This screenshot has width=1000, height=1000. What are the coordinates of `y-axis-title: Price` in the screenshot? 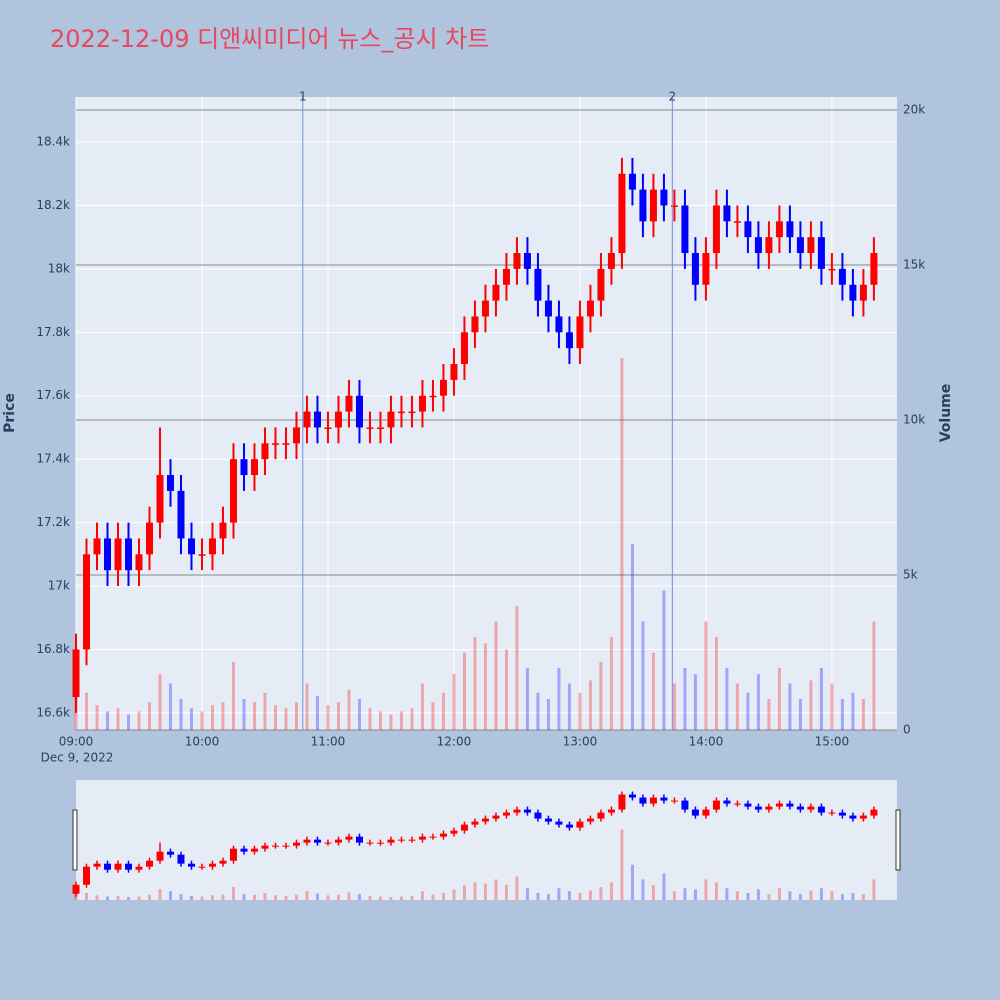 It's located at (10, 413).